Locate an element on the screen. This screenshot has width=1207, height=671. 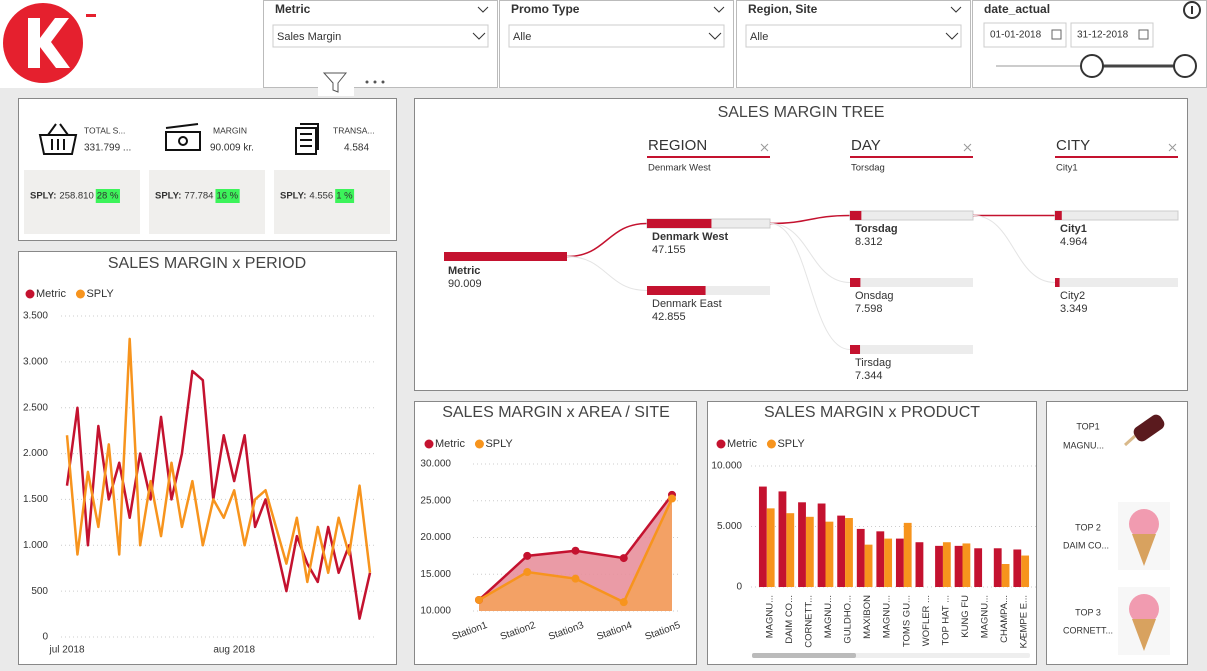
x-tick-label: jul 2018 is located at coordinates (66, 650).